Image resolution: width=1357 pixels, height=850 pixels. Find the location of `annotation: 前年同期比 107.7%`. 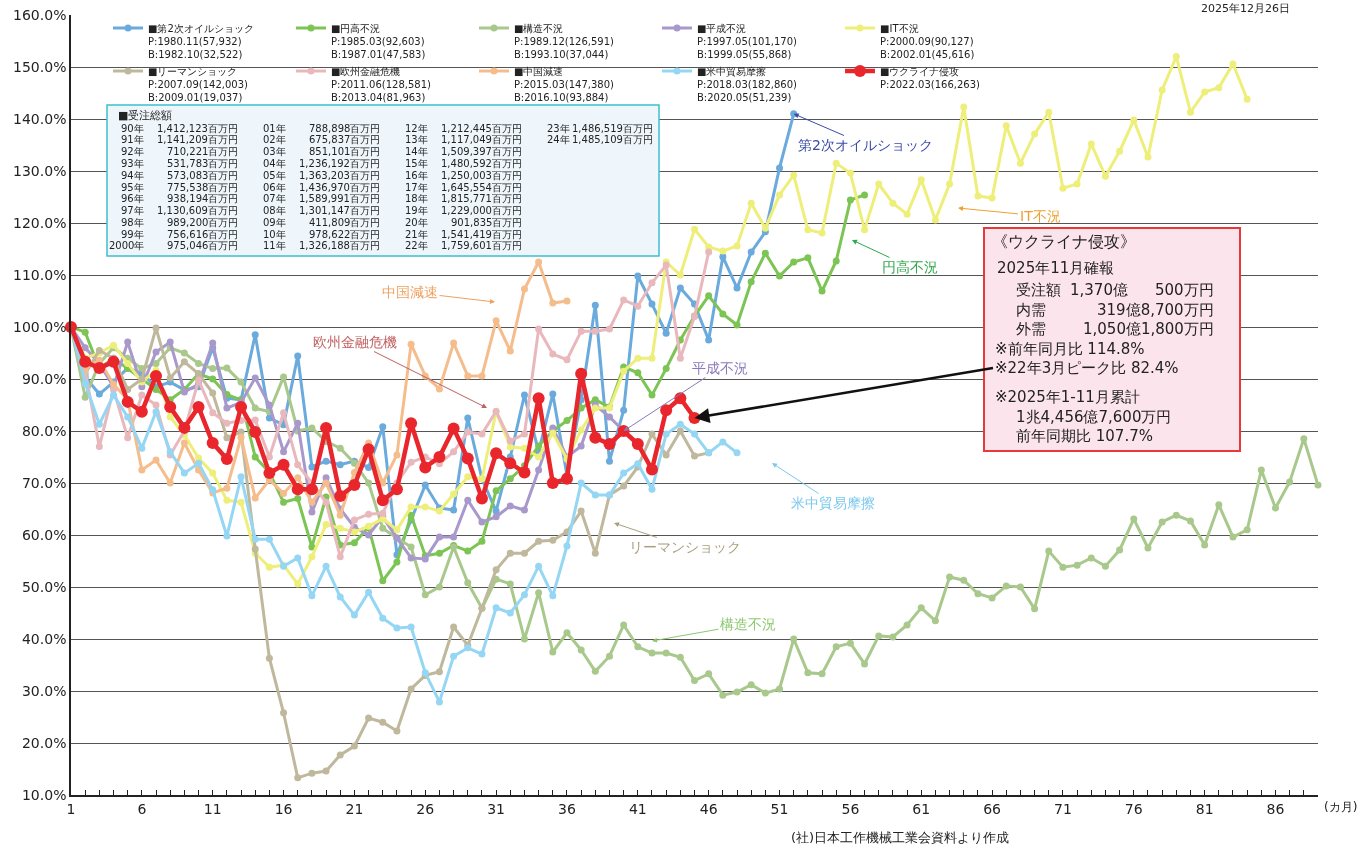

annotation: 前年同期比 107.7% is located at coordinates (1084, 436).